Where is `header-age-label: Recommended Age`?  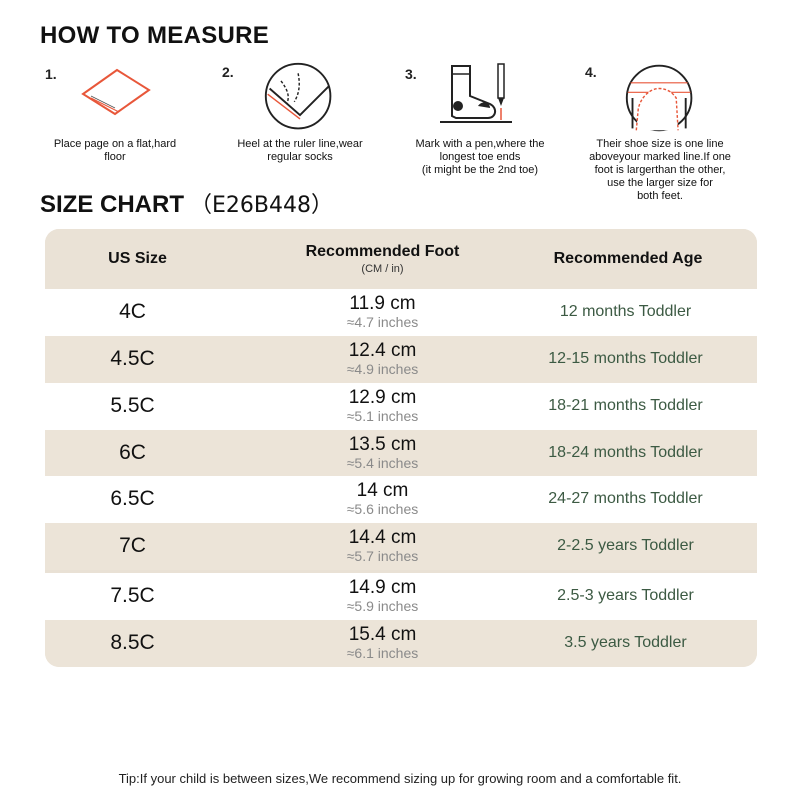
header-age-label: Recommended Age is located at coordinates (628, 258).